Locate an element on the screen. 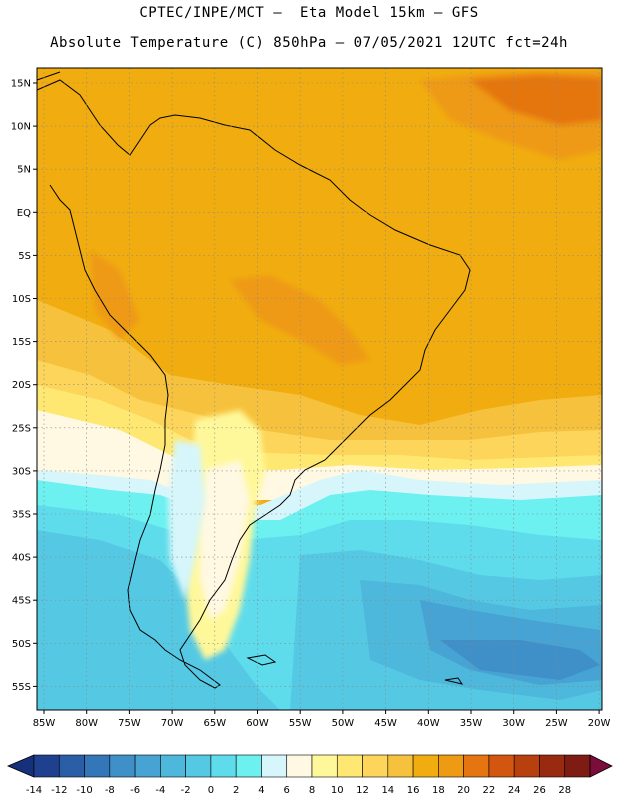  map-title: CPTEC/INPE/MCT – Eta Model 15km – GFS is located at coordinates (309, 13).